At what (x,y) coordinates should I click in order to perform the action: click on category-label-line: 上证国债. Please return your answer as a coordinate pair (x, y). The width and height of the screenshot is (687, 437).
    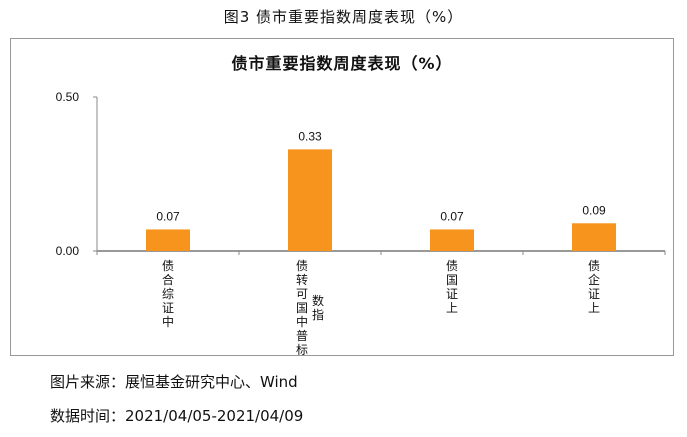
    Looking at the image, I should click on (452, 287).